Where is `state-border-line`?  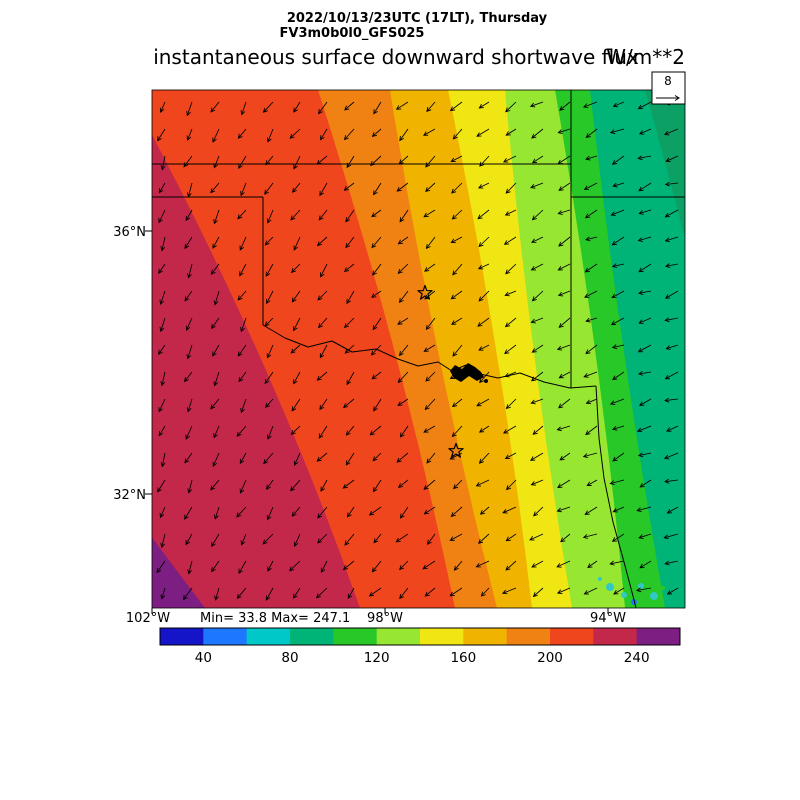 state-border-line is located at coordinates (429, 356).